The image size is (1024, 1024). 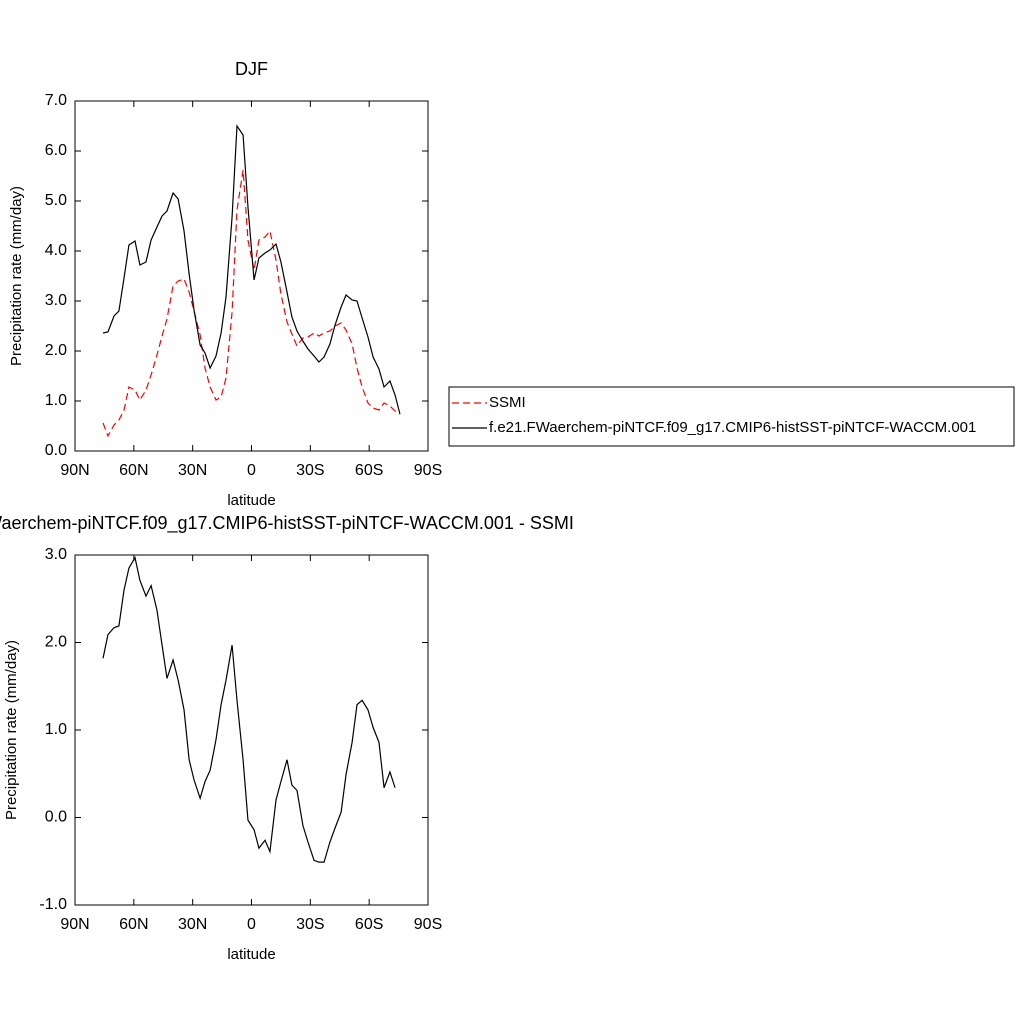 What do you see at coordinates (56, 100) in the screenshot?
I see `y-tick-label: 7.0` at bounding box center [56, 100].